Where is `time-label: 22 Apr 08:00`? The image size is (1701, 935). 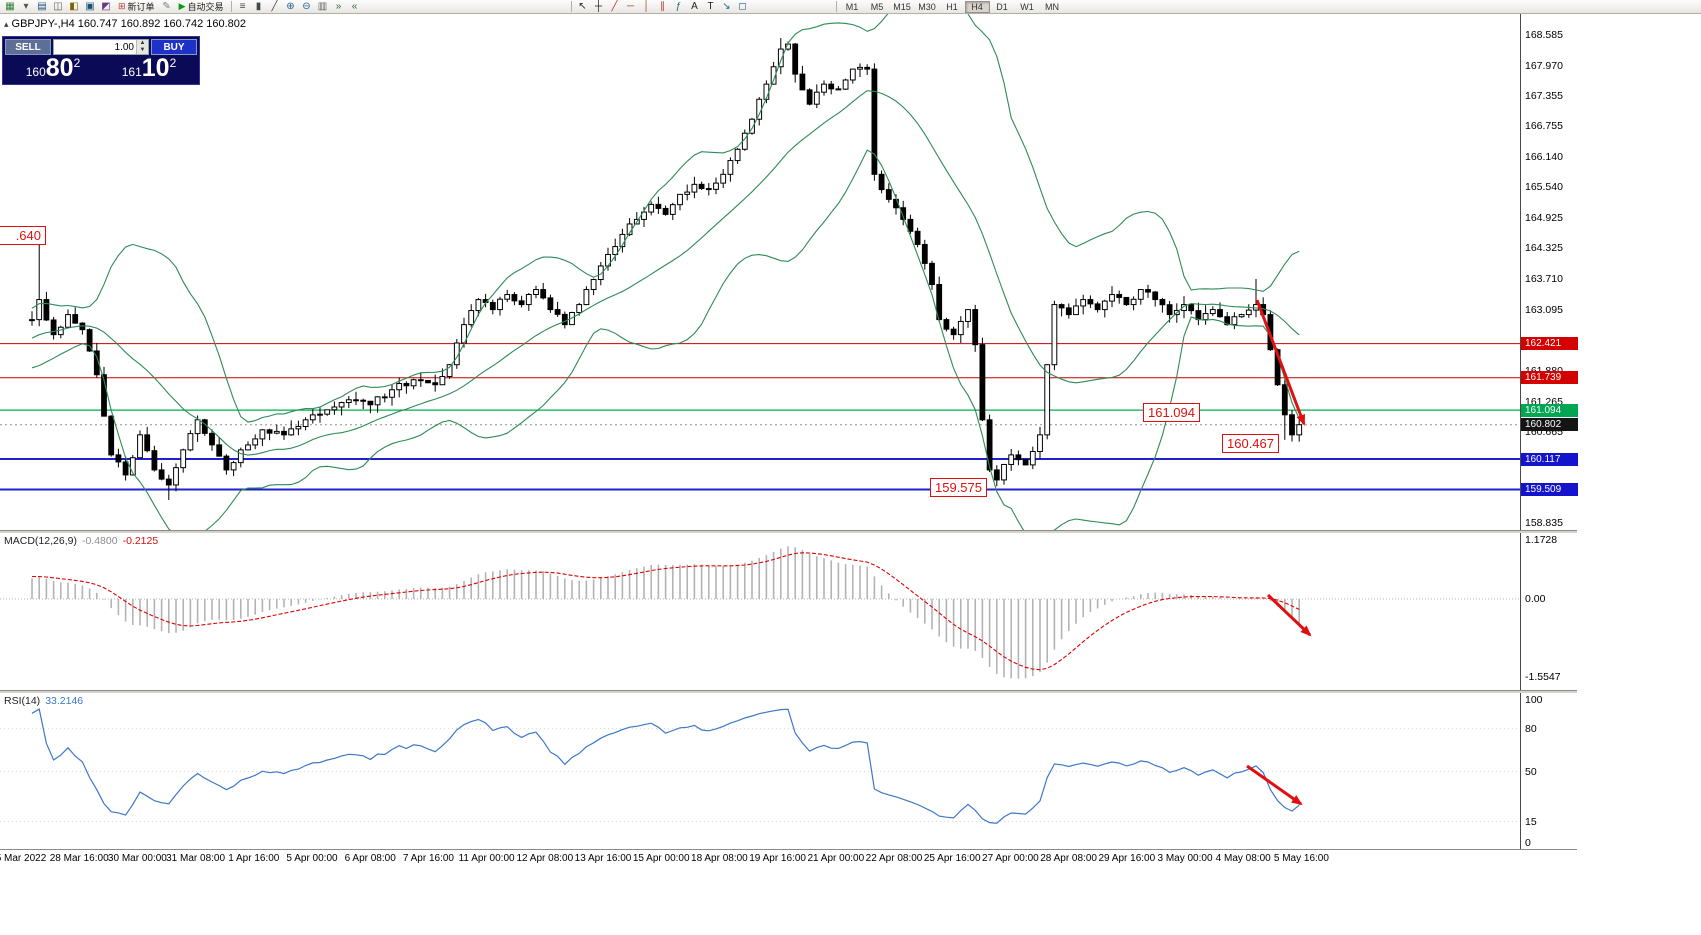 time-label: 22 Apr 08:00 is located at coordinates (894, 858).